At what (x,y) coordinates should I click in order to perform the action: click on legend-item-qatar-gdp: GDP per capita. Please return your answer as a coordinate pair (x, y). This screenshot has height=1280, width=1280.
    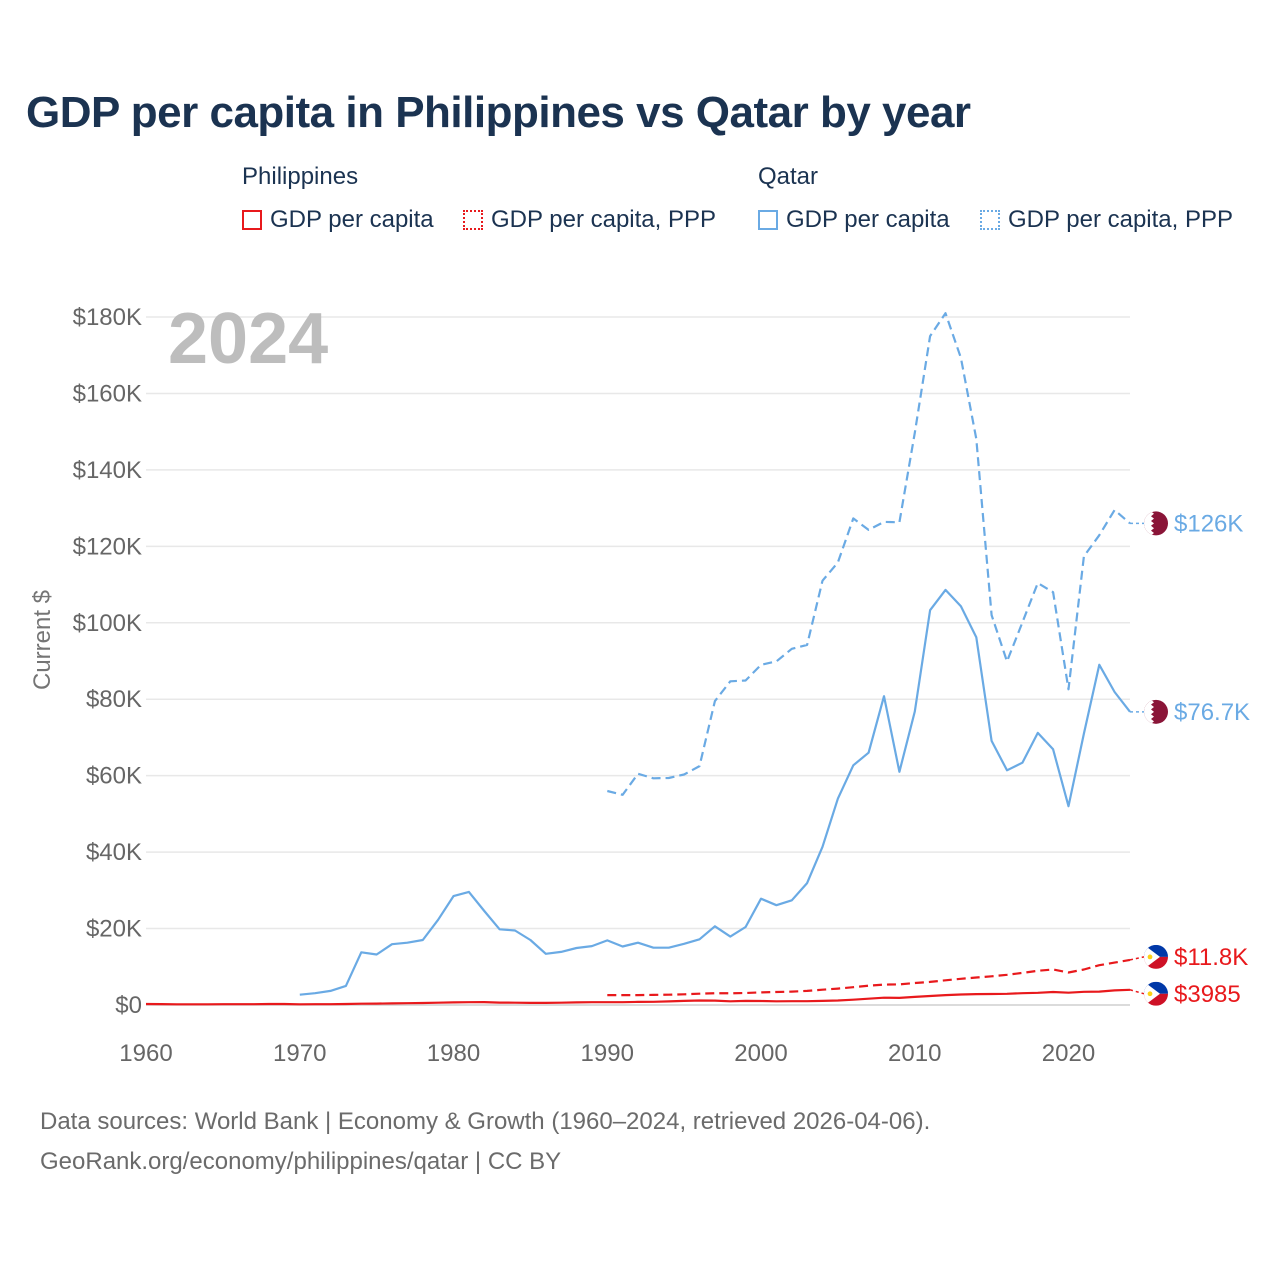
    Looking at the image, I should click on (854, 220).